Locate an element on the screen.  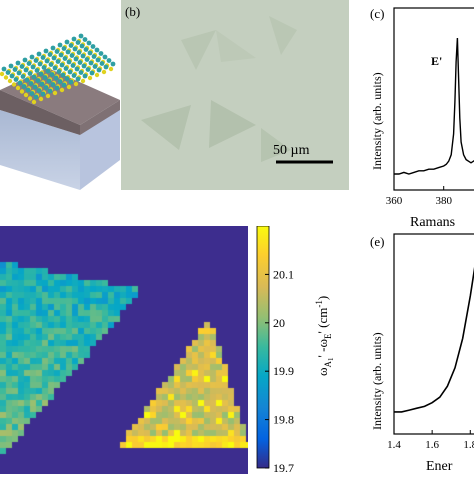
colorbar-ticks: 20.1 20 19.9 19.8 19.7 is located at coordinates (279, 371).